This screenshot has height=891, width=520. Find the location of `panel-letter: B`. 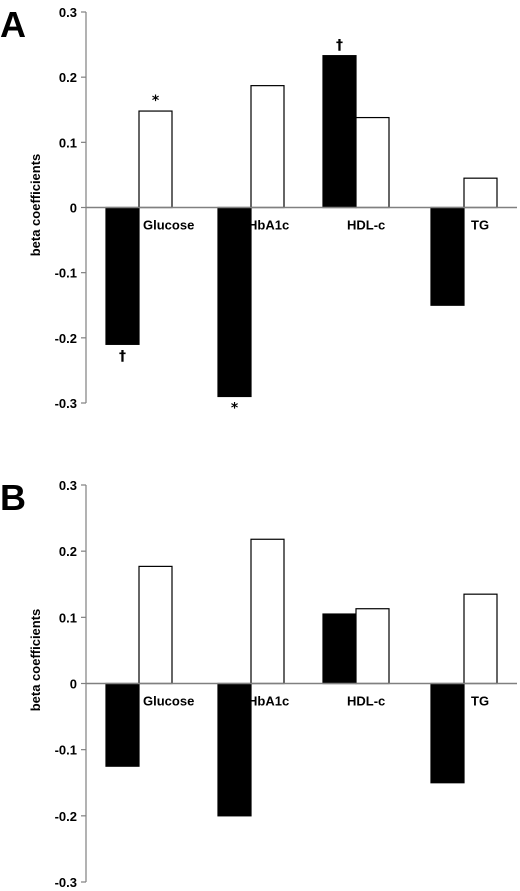

panel-letter: B is located at coordinates (13, 497).